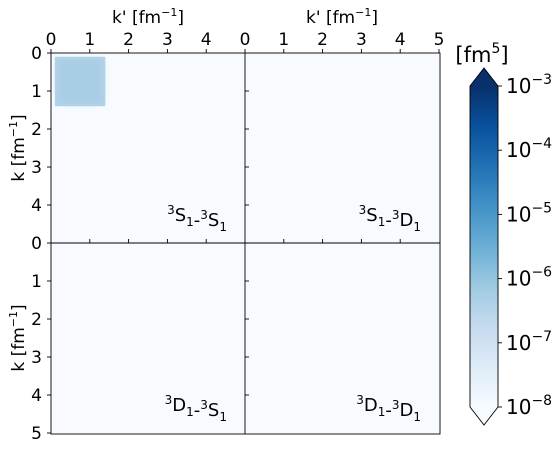 This screenshot has height=452, width=559. I want to click on panel-label: 3D1-3D1, so click(388, 408).